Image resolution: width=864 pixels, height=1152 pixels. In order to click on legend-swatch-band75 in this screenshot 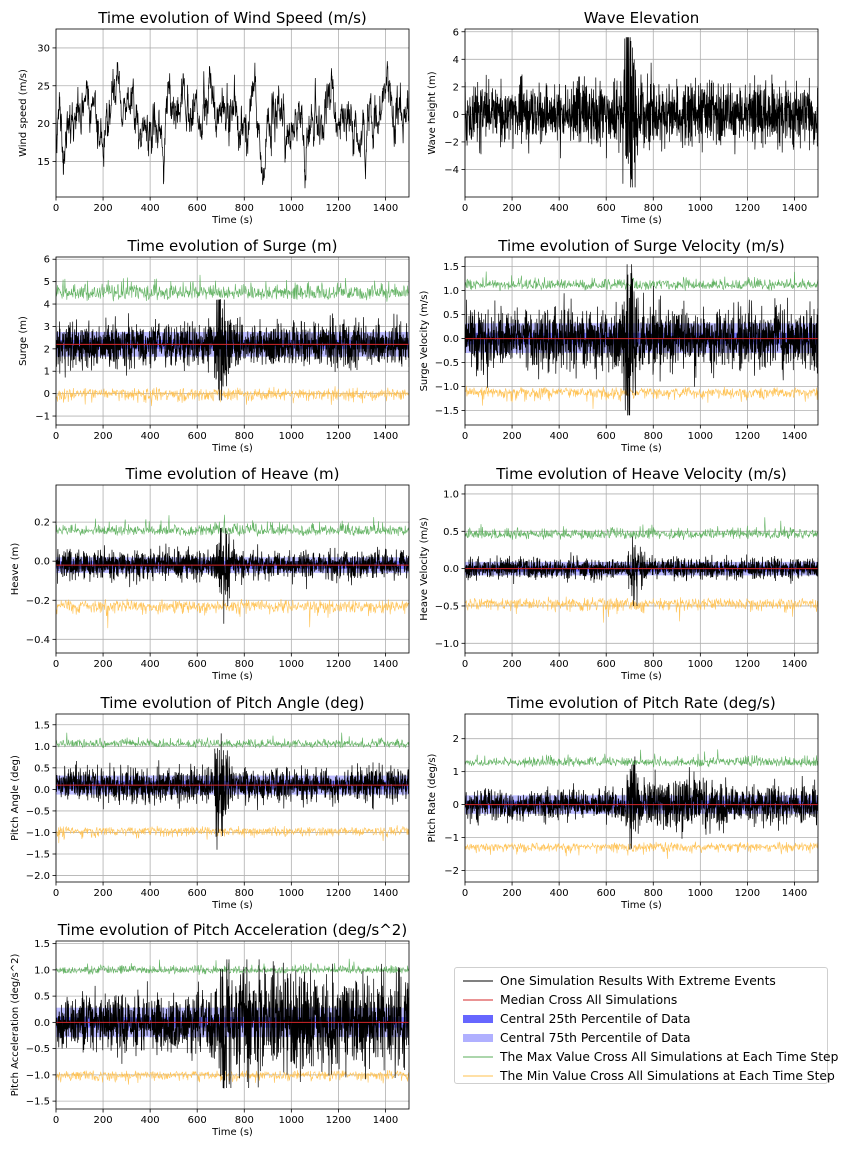, I will do `click(478, 1037)`.